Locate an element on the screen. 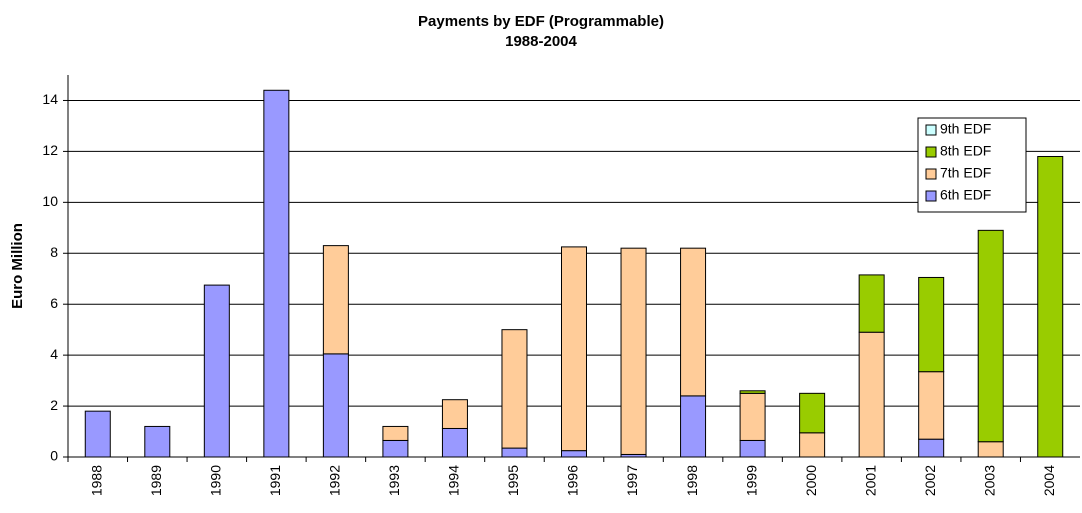  x-tick-label: 1994 is located at coordinates (454, 480).